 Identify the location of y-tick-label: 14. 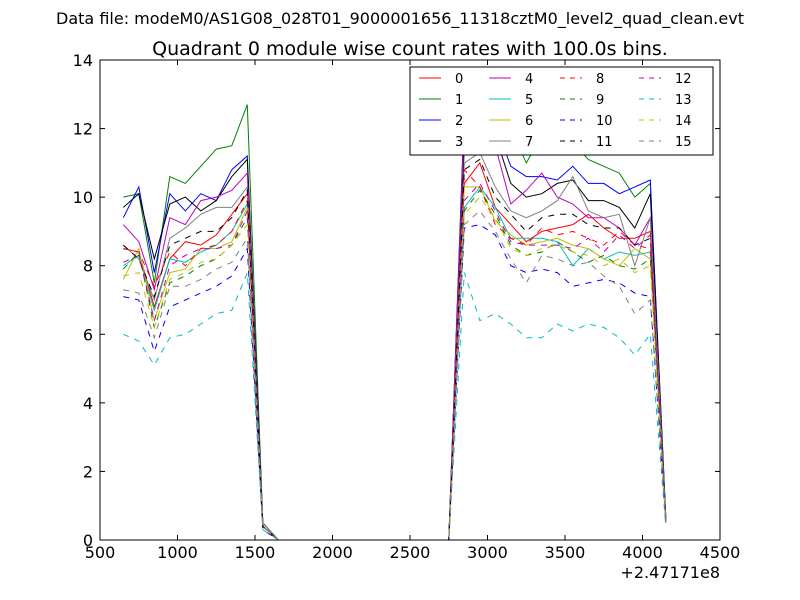
(83, 60).